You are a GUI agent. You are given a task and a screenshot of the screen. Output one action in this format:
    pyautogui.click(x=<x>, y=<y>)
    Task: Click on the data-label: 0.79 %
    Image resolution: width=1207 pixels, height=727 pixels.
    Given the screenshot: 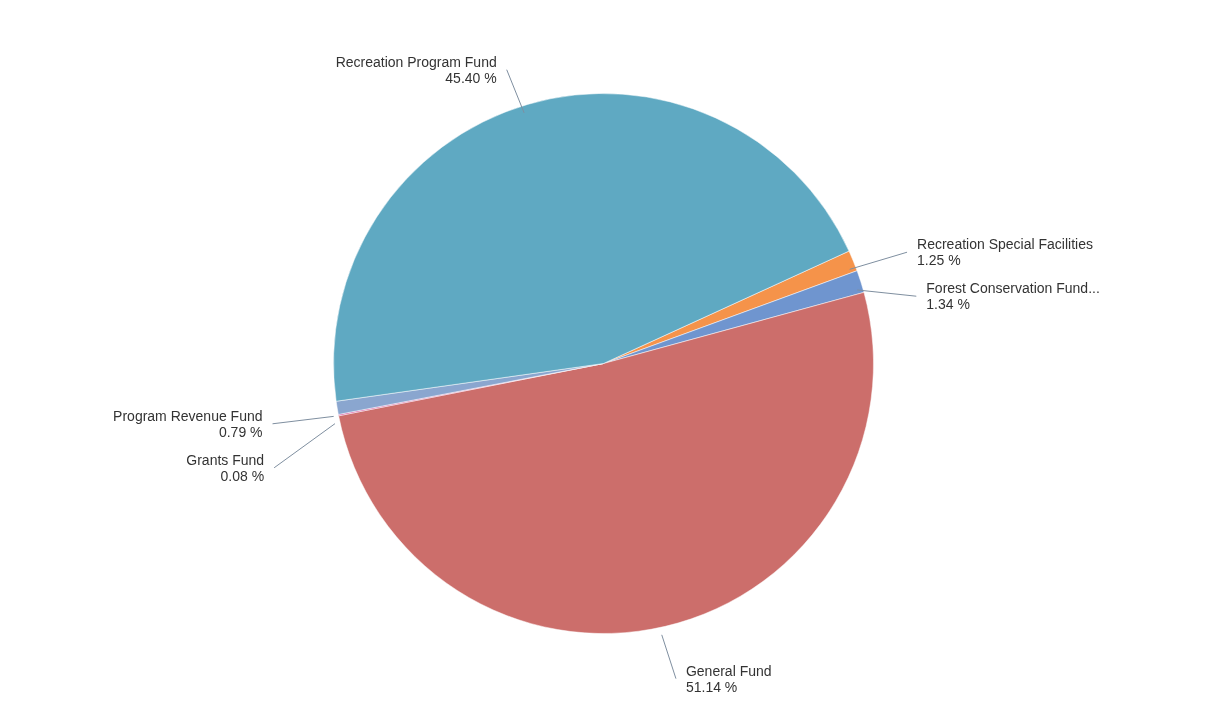 What is the action you would take?
    pyautogui.click(x=240, y=431)
    